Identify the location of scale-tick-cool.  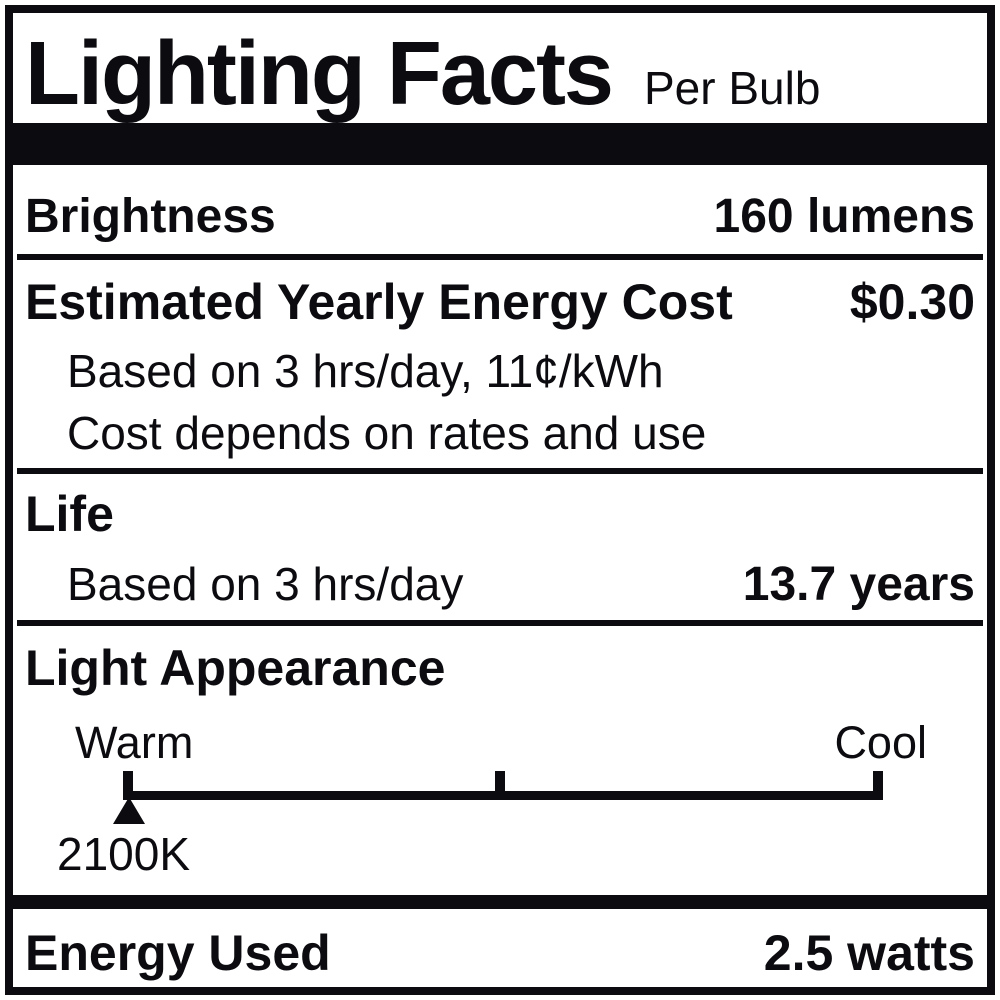
(878, 786).